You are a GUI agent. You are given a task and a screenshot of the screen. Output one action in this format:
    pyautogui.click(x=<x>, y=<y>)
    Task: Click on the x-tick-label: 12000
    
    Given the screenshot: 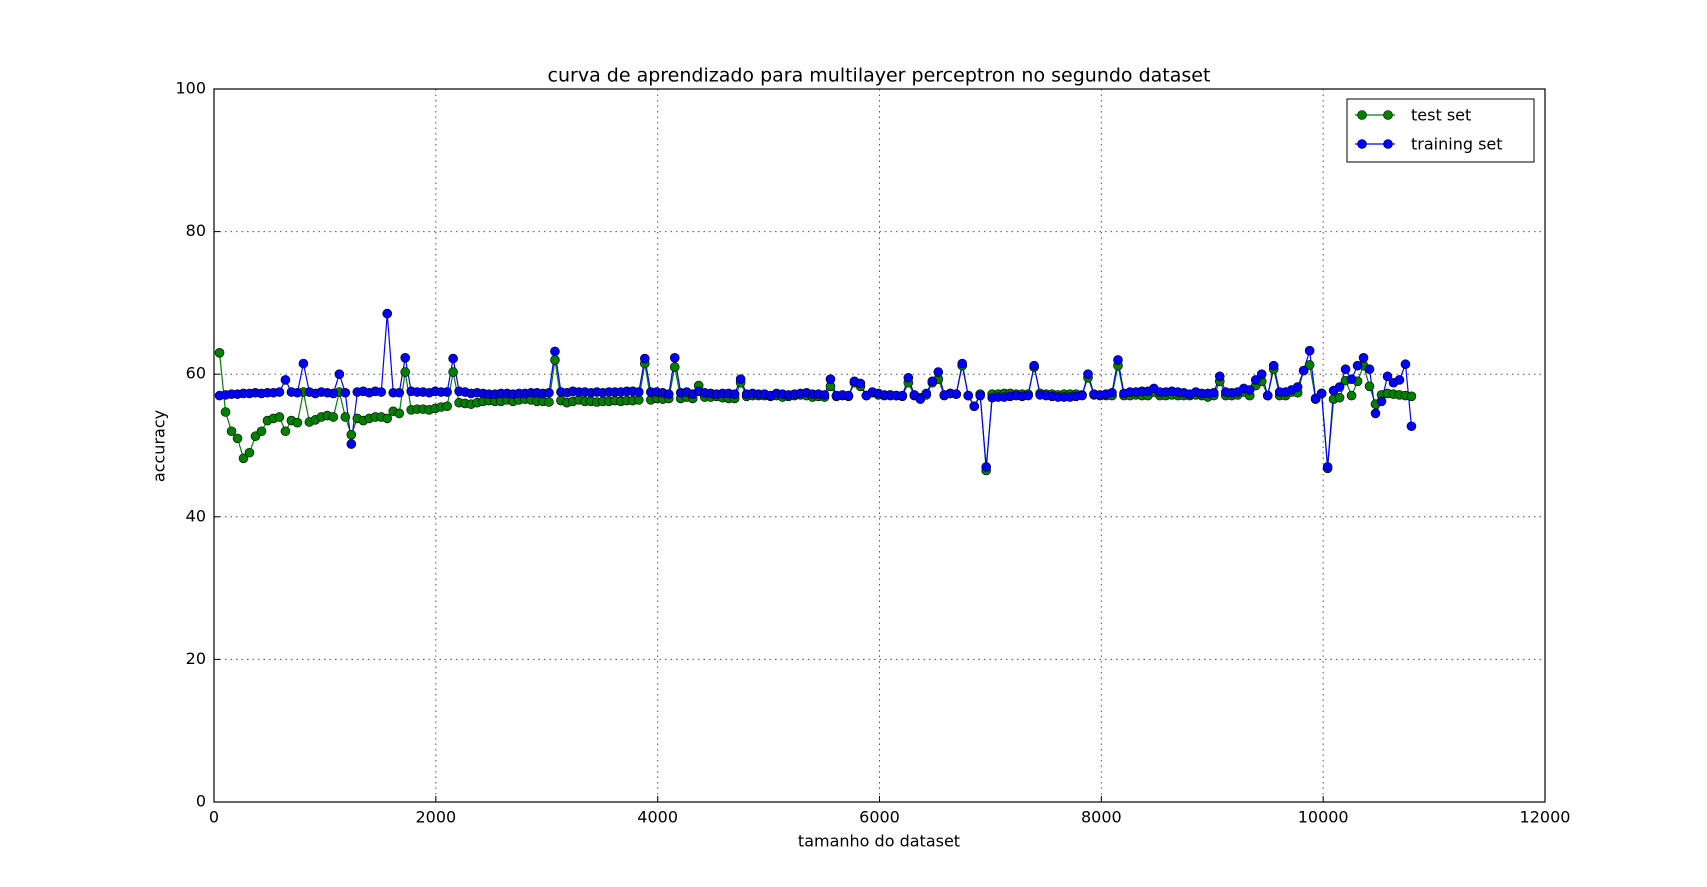 What is the action you would take?
    pyautogui.click(x=1545, y=817)
    